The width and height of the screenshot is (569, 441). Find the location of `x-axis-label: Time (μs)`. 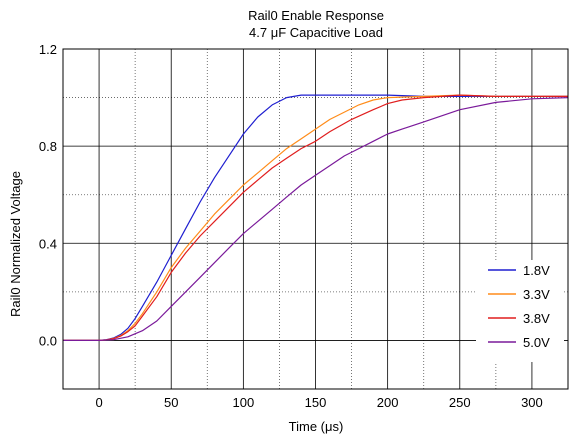

x-axis-label: Time (μs) is located at coordinates (316, 426).